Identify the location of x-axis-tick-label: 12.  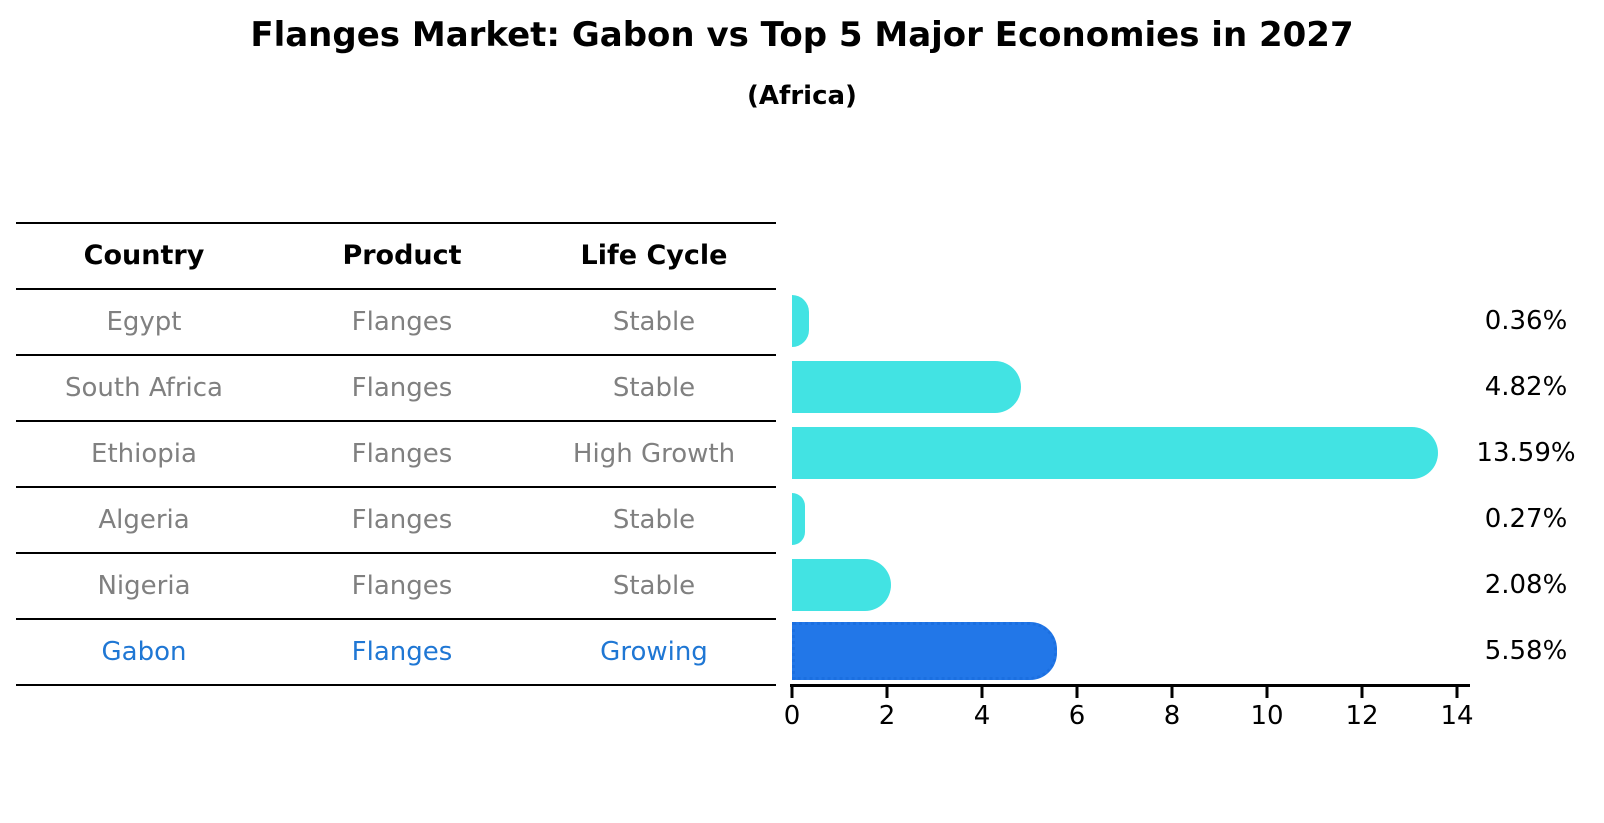
(1362, 716).